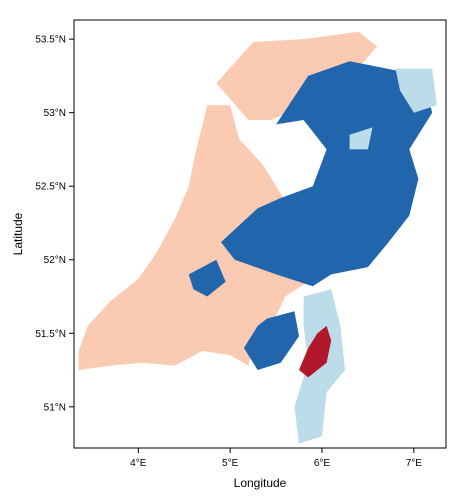 This screenshot has height=500, width=460. What do you see at coordinates (260, 483) in the screenshot?
I see `x-axis-title: Longitude` at bounding box center [260, 483].